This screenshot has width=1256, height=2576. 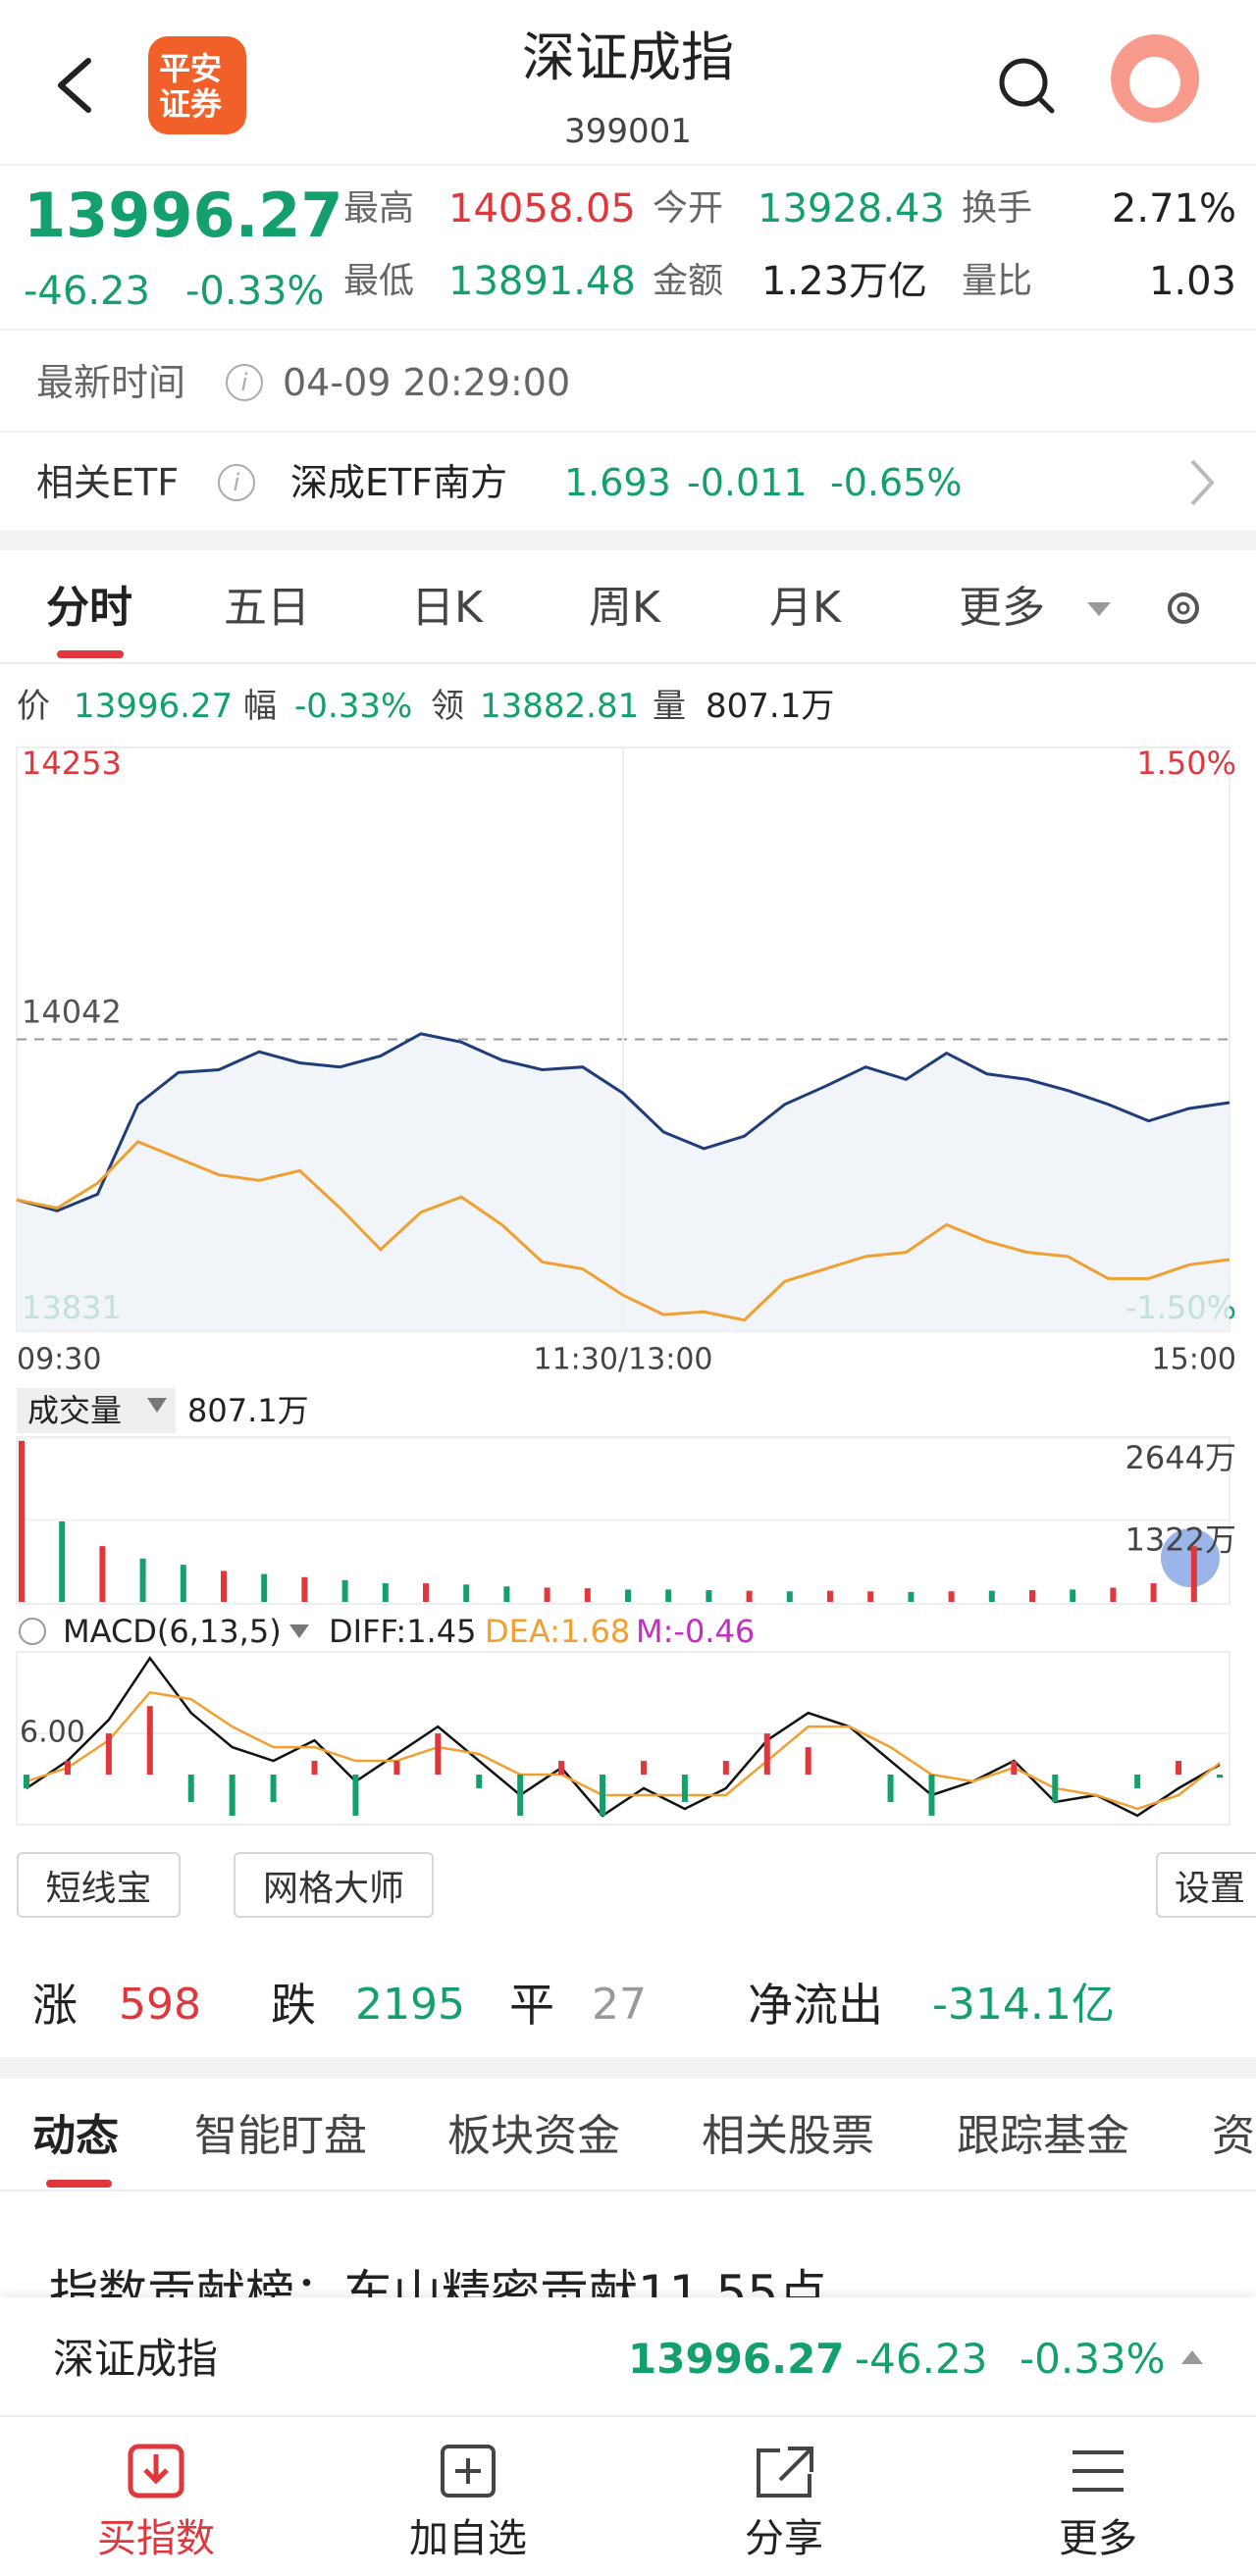 I want to click on stat-value: 13891.48, so click(x=542, y=281).